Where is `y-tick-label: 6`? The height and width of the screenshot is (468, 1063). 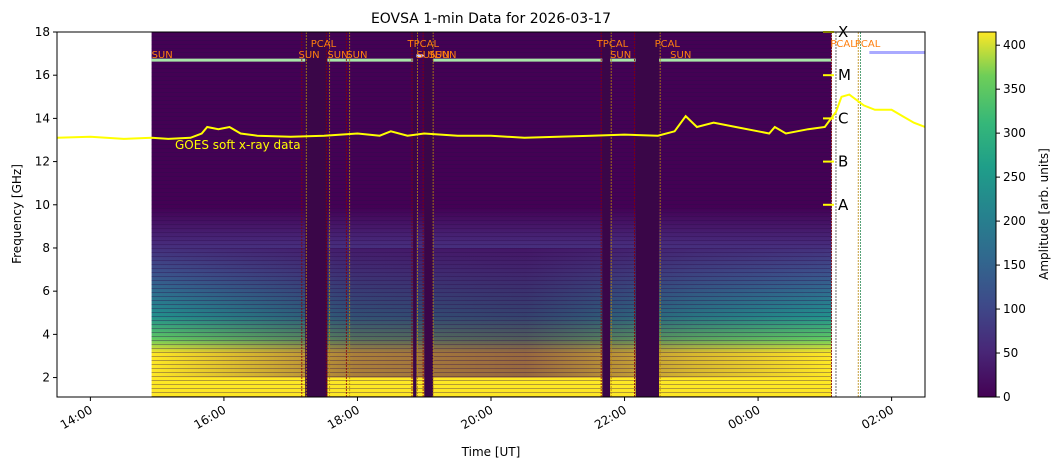
y-tick-label: 6 is located at coordinates (46, 291).